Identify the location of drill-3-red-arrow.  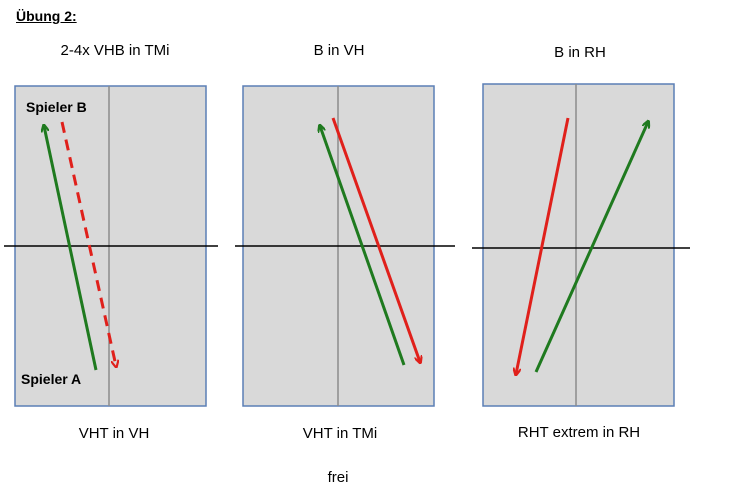
(543, 245).